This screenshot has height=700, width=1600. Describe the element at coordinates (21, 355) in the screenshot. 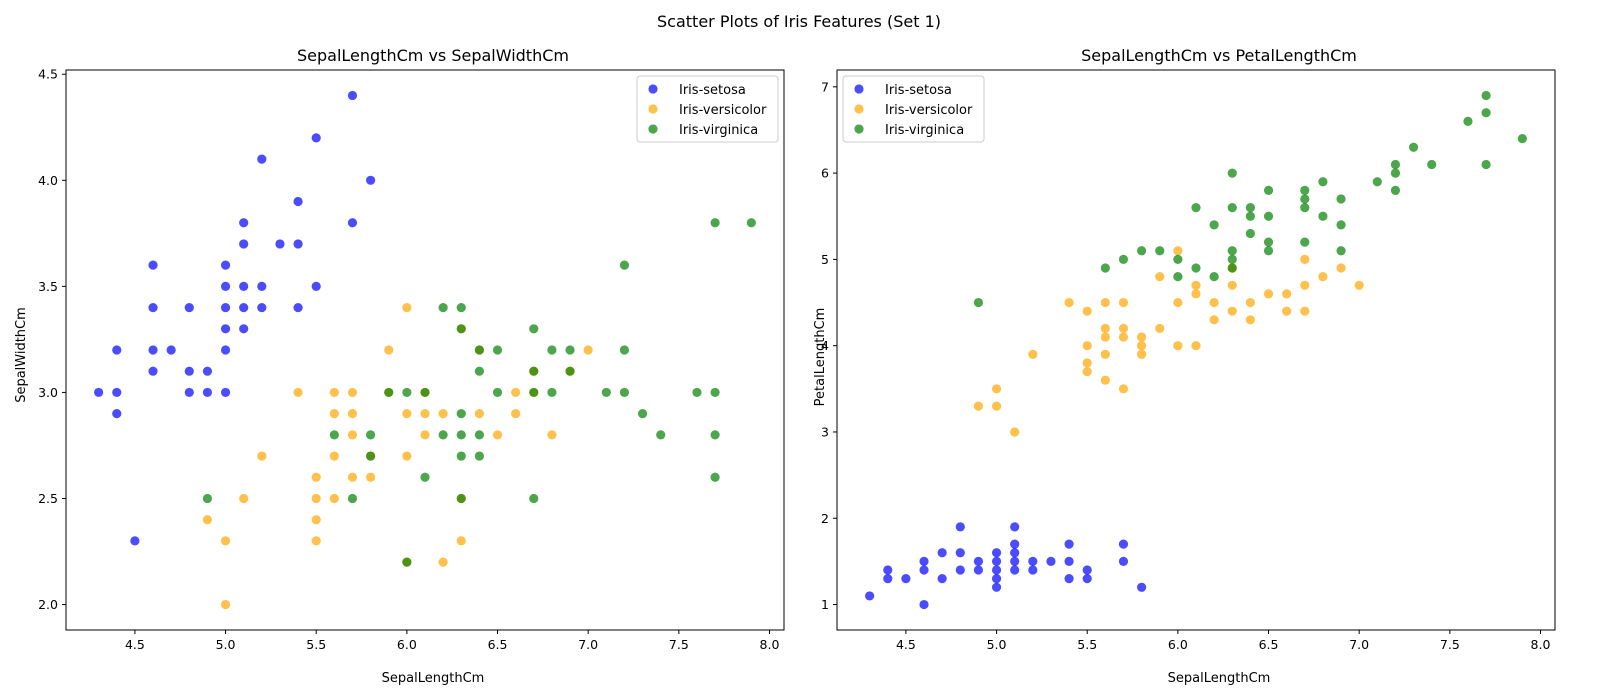

I see `left-y-axis-label: SepalWidthCm` at that location.